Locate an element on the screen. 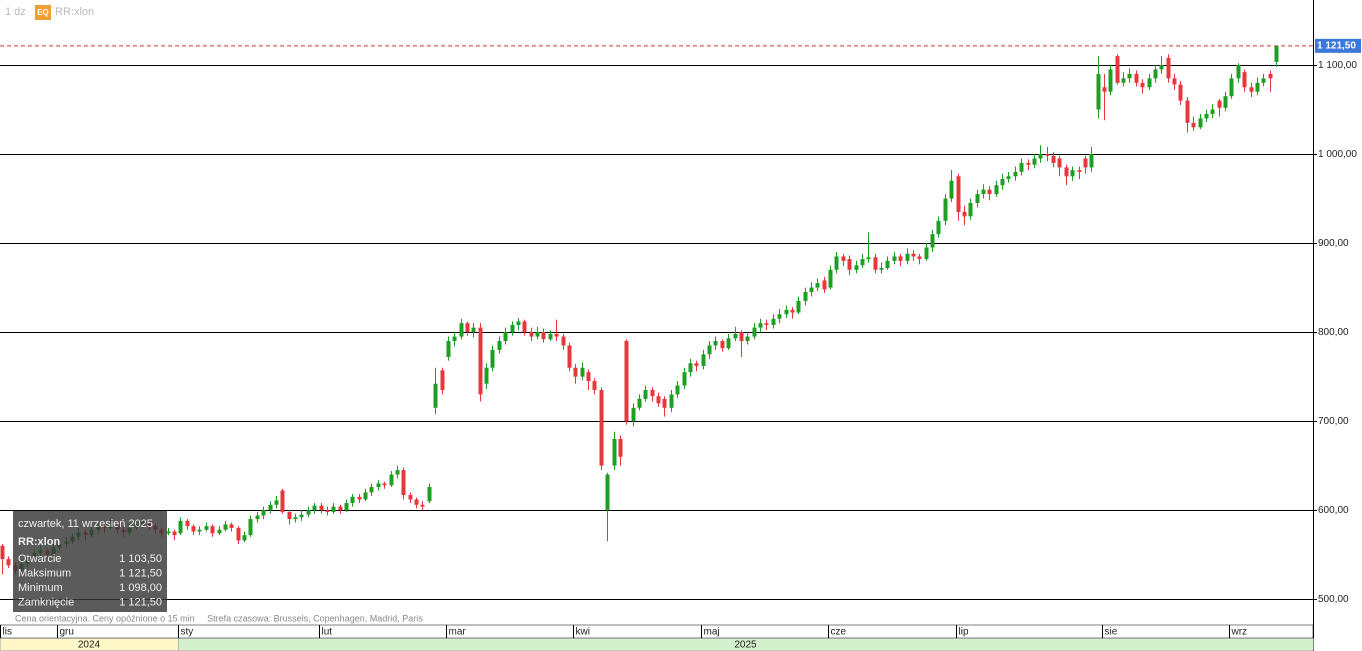 This screenshot has width=1362, height=651. x-tick-label: sty is located at coordinates (187, 632).